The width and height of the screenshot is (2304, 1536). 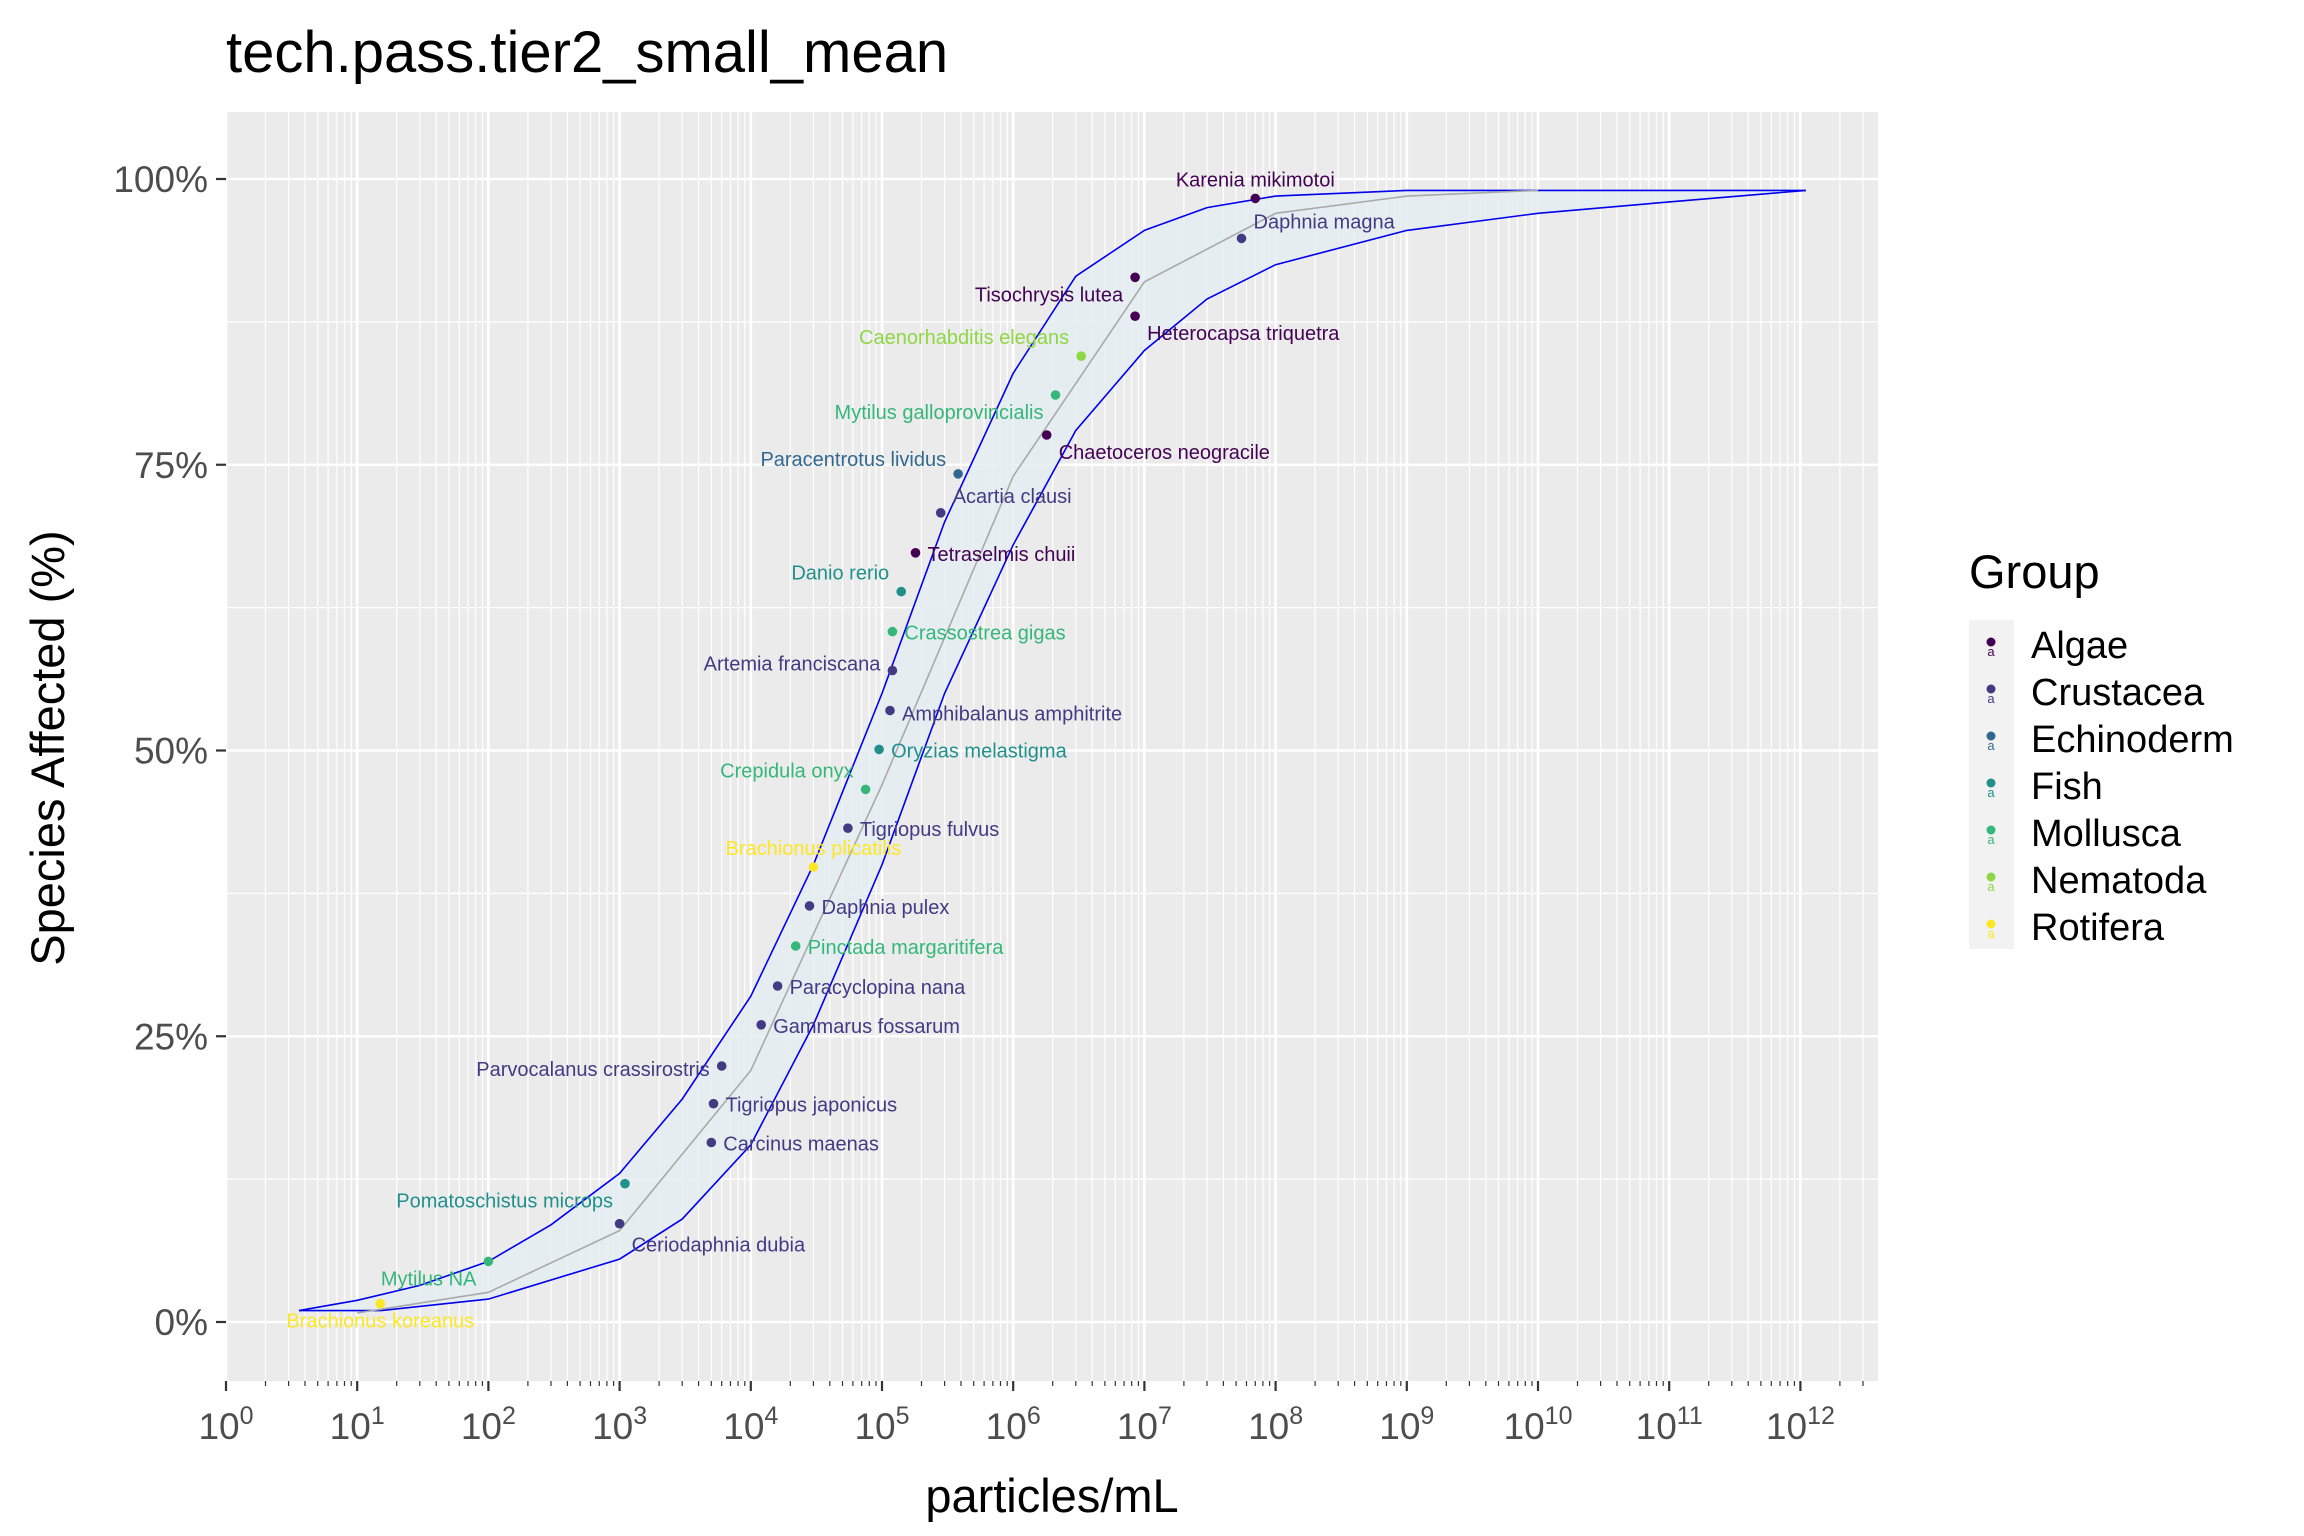 What do you see at coordinates (939, 413) in the screenshot?
I see `point-label: Mytilus galloprovincialis` at bounding box center [939, 413].